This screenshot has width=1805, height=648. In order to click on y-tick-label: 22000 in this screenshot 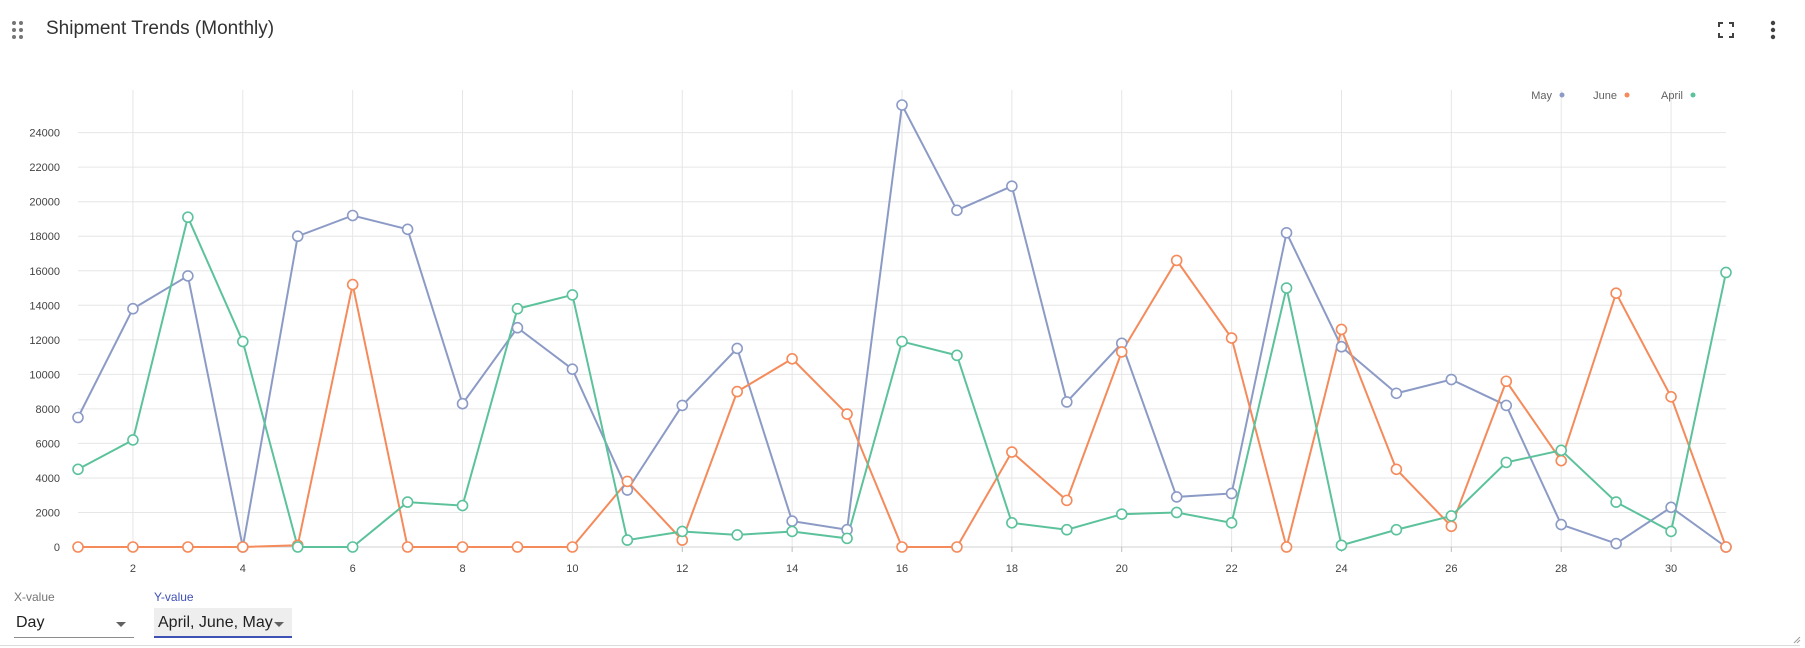, I will do `click(44, 168)`.